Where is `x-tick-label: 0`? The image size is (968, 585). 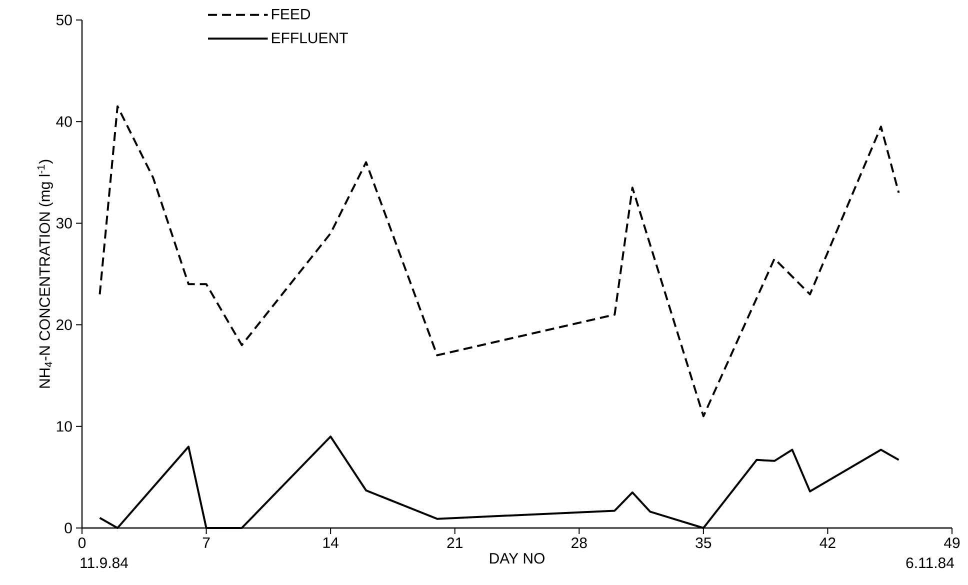 x-tick-label: 0 is located at coordinates (82, 543).